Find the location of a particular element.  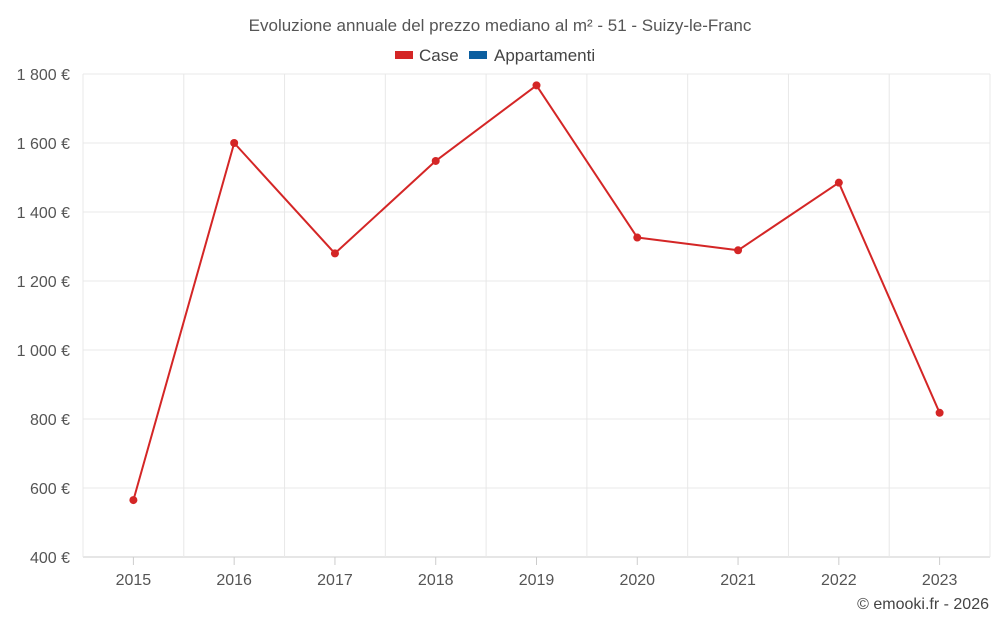

legend-item-appartamenti: Appartamenti is located at coordinates (532, 55).